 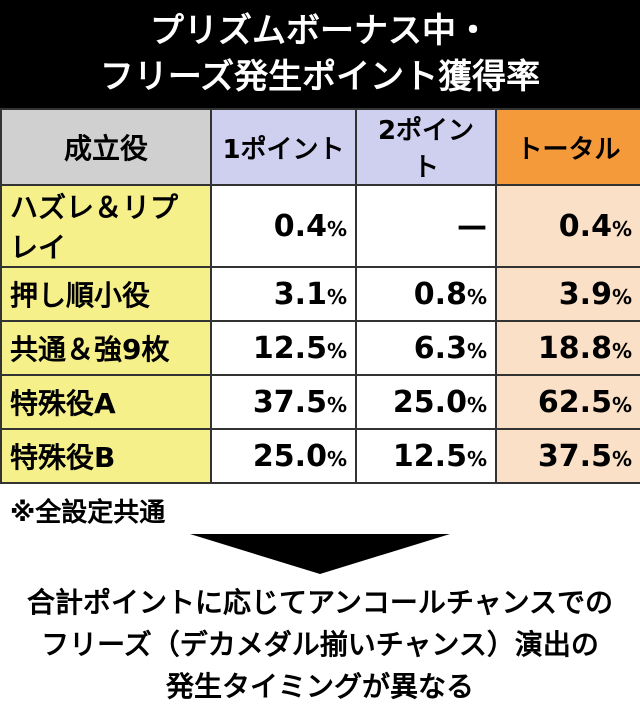 What do you see at coordinates (319, 686) in the screenshot?
I see `footer-line: 発生タイミングが異なる` at bounding box center [319, 686].